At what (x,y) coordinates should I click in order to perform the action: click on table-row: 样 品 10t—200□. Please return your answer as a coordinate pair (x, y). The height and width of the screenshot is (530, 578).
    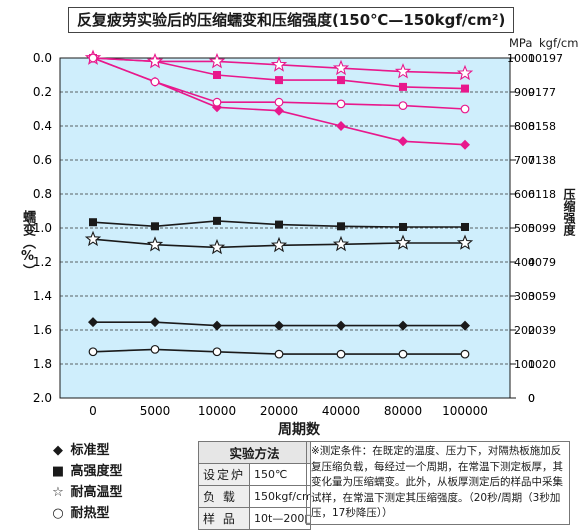
    Looking at the image, I should click on (254, 518).